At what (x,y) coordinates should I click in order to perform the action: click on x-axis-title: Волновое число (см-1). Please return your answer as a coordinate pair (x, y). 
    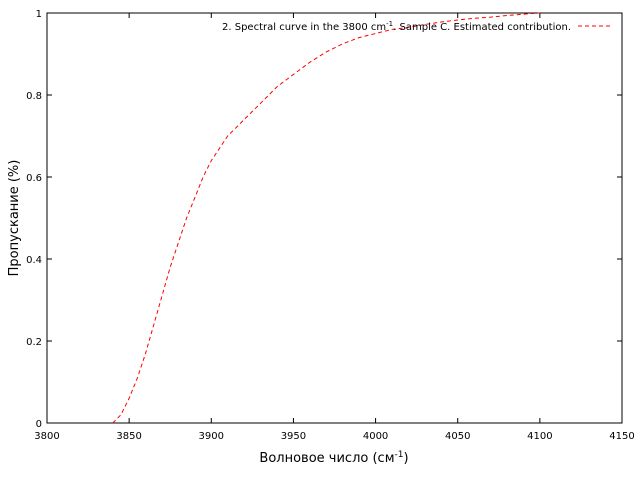
    Looking at the image, I should click on (333, 458).